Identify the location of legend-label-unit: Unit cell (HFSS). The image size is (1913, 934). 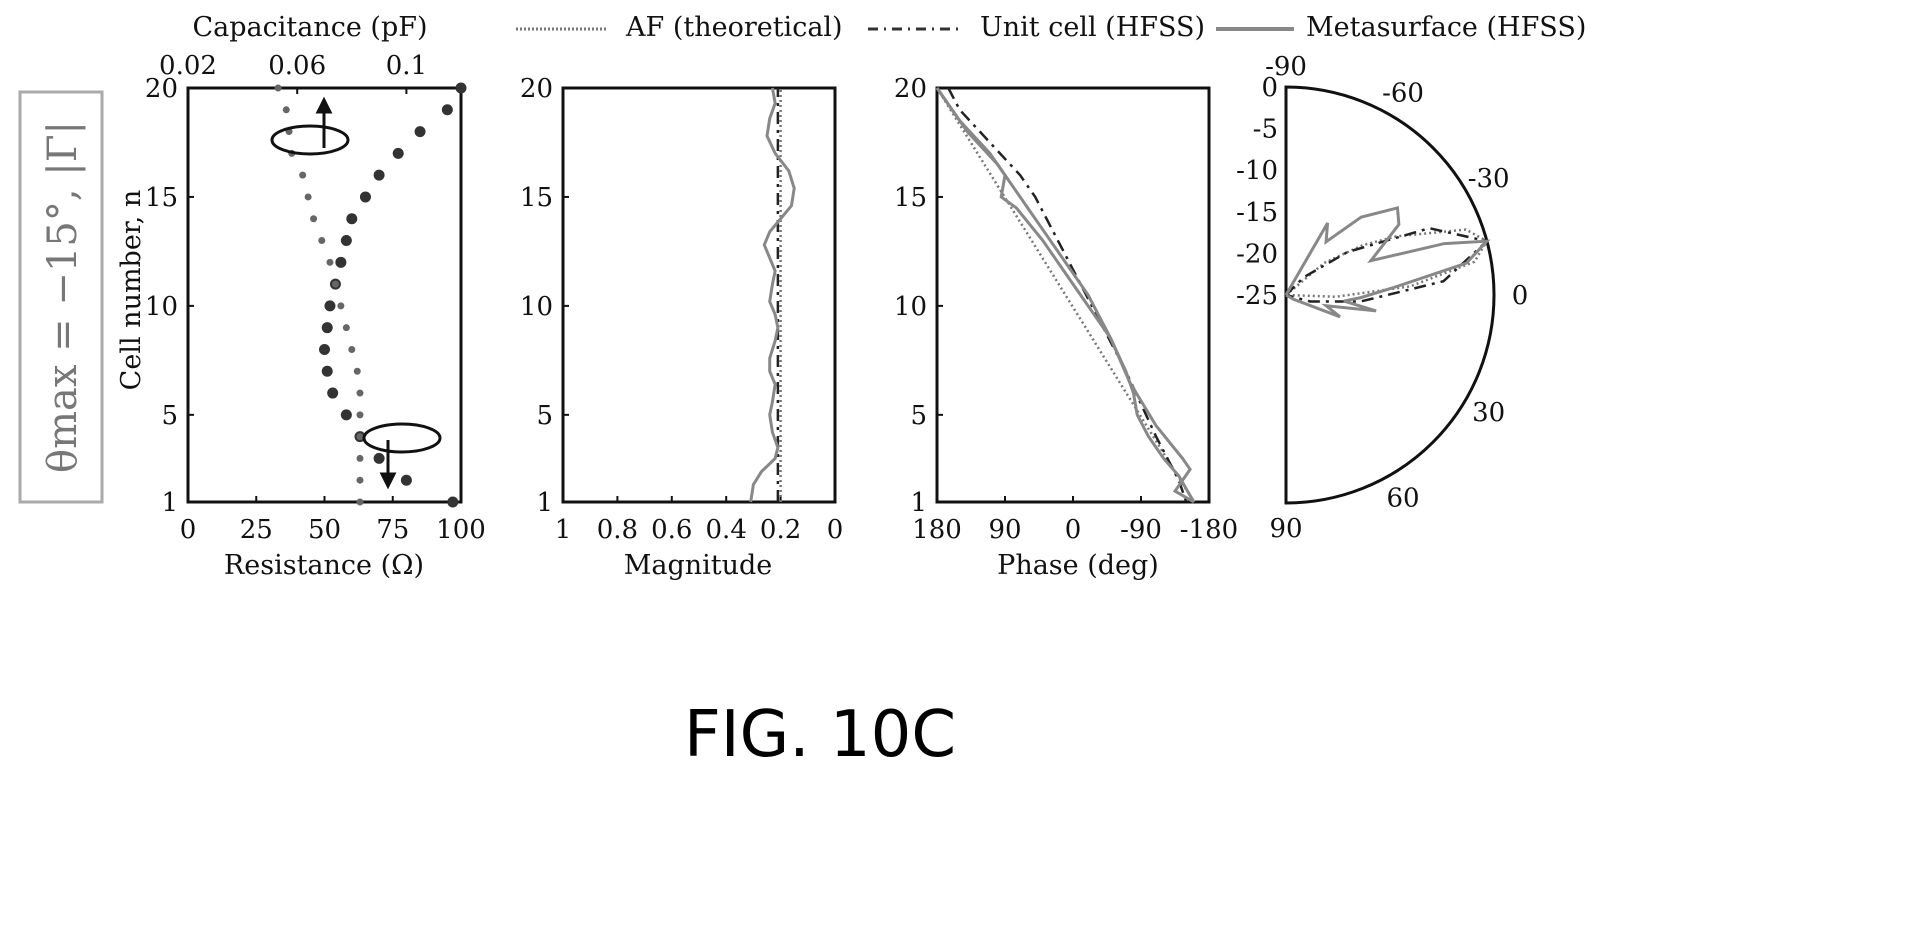
(1092, 27).